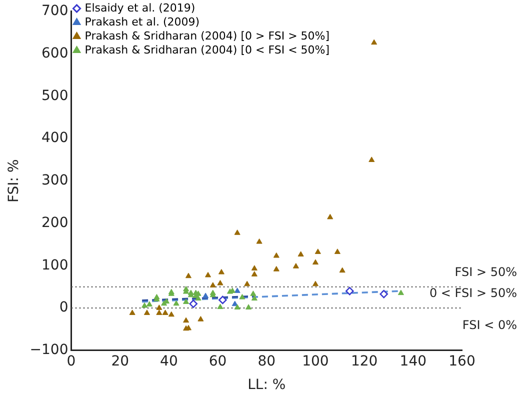 The width and height of the screenshot is (520, 398). Describe the element at coordinates (267, 385) in the screenshot. I see `x-axis-title: LL: %` at that location.